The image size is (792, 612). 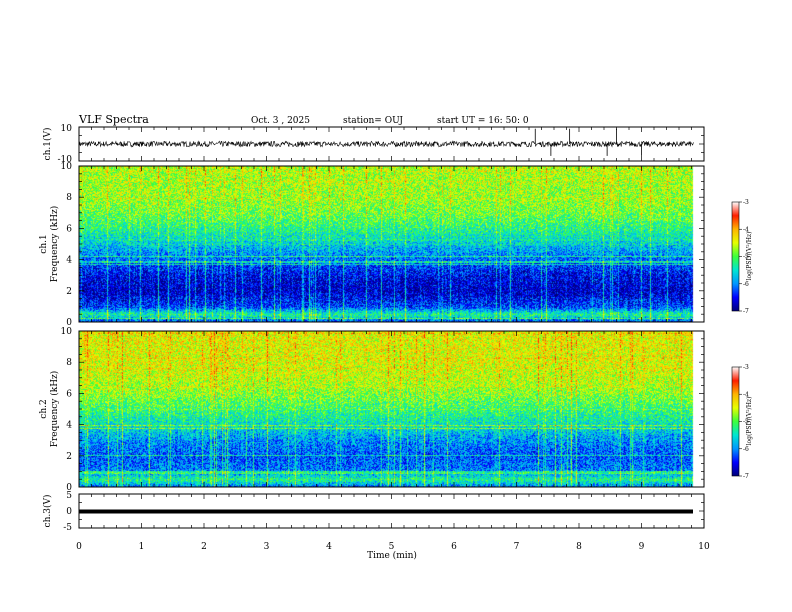 What do you see at coordinates (69, 496) in the screenshot?
I see `ch3-ytick-top: 5` at bounding box center [69, 496].